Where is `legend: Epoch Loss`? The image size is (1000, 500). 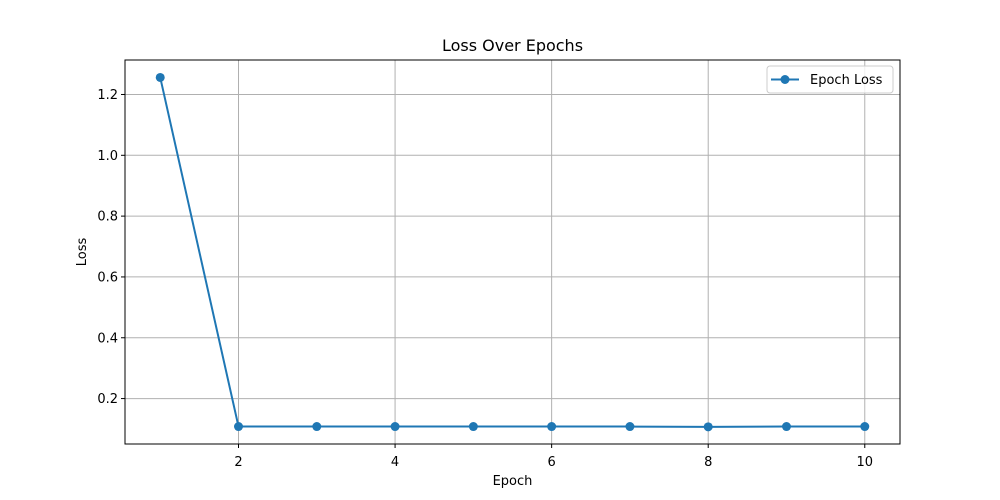 legend: Epoch Loss is located at coordinates (830, 79).